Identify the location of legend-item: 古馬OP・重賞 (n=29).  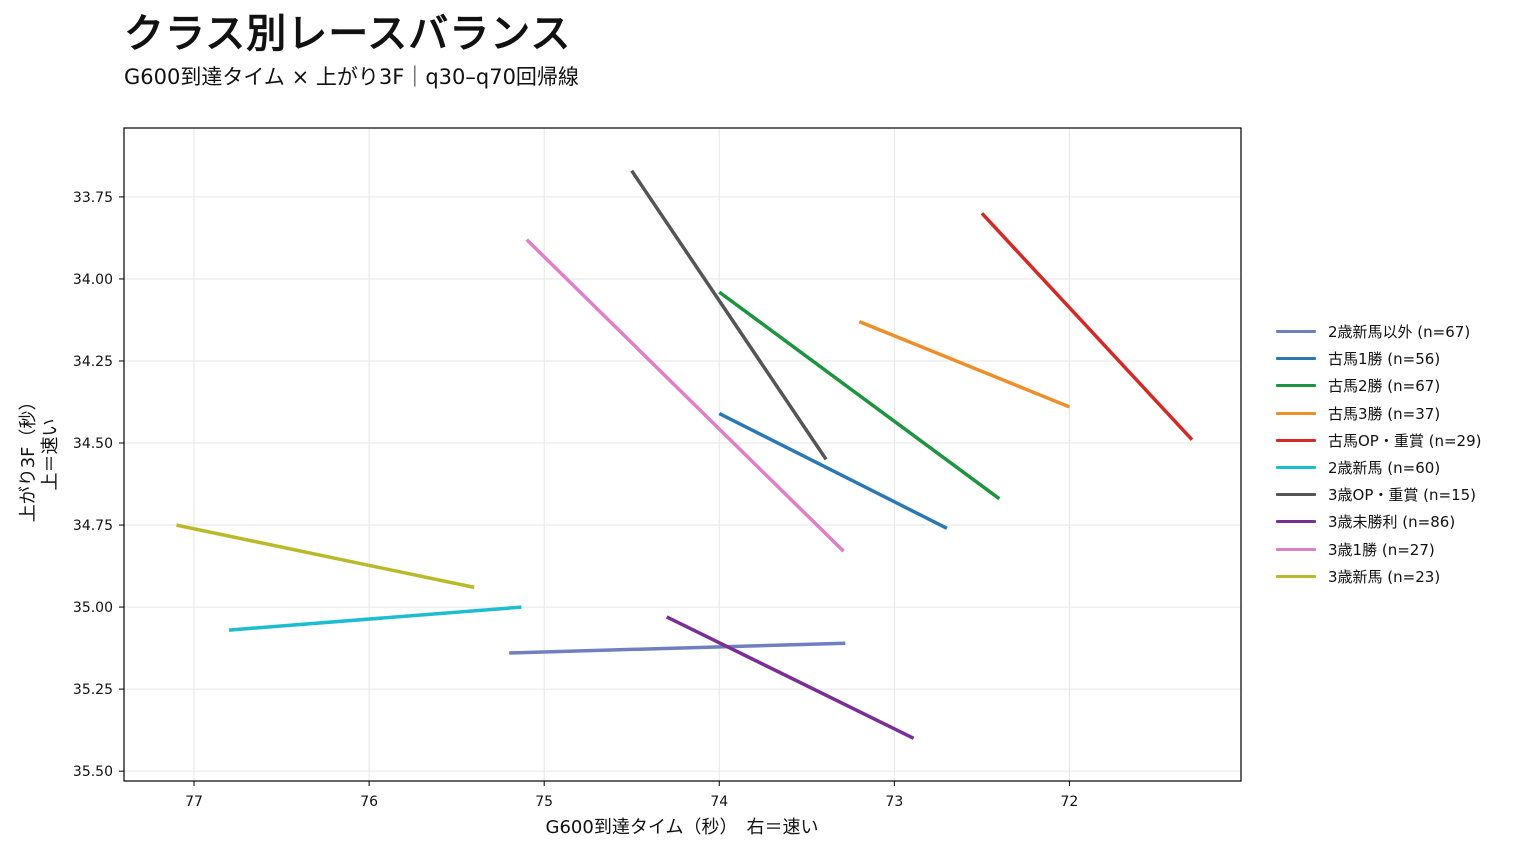
(1379, 440).